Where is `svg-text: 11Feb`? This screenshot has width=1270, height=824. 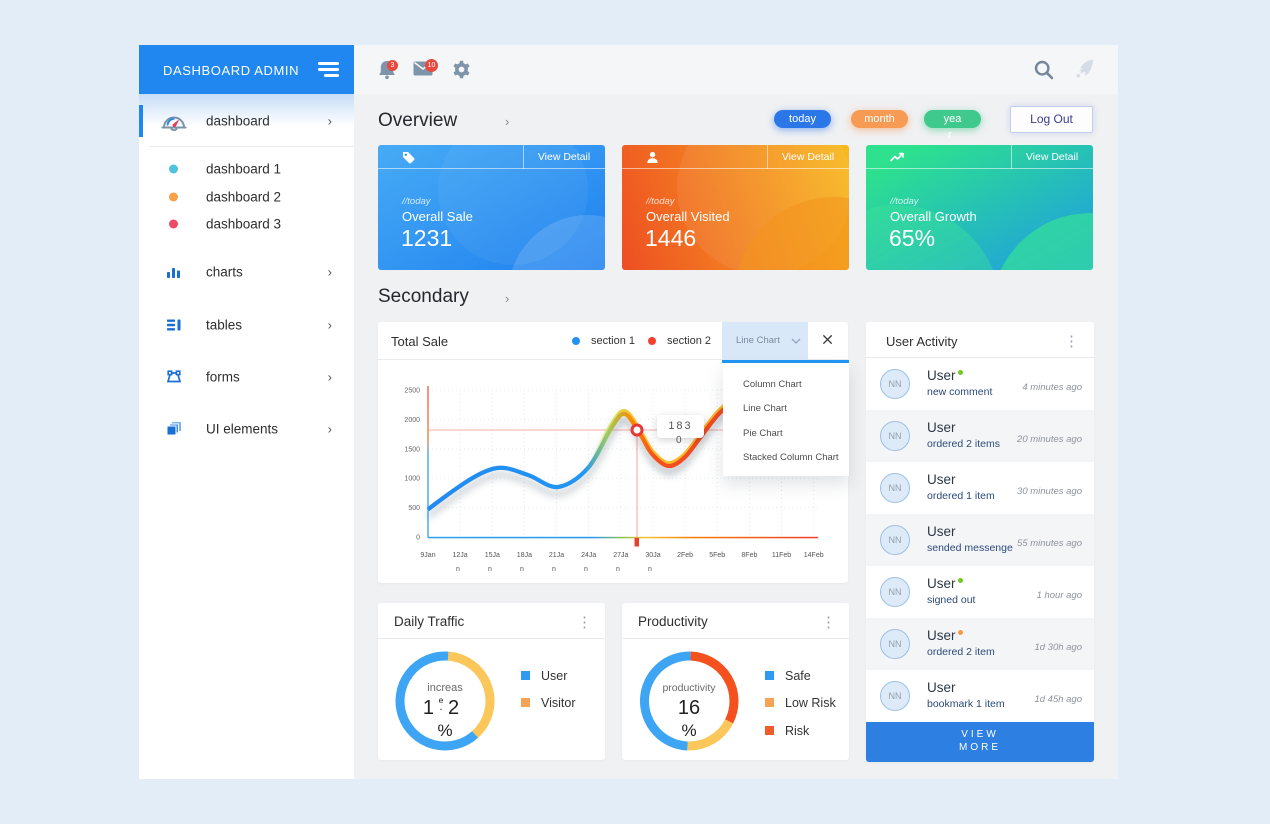
svg-text: 11Feb is located at coordinates (781, 555).